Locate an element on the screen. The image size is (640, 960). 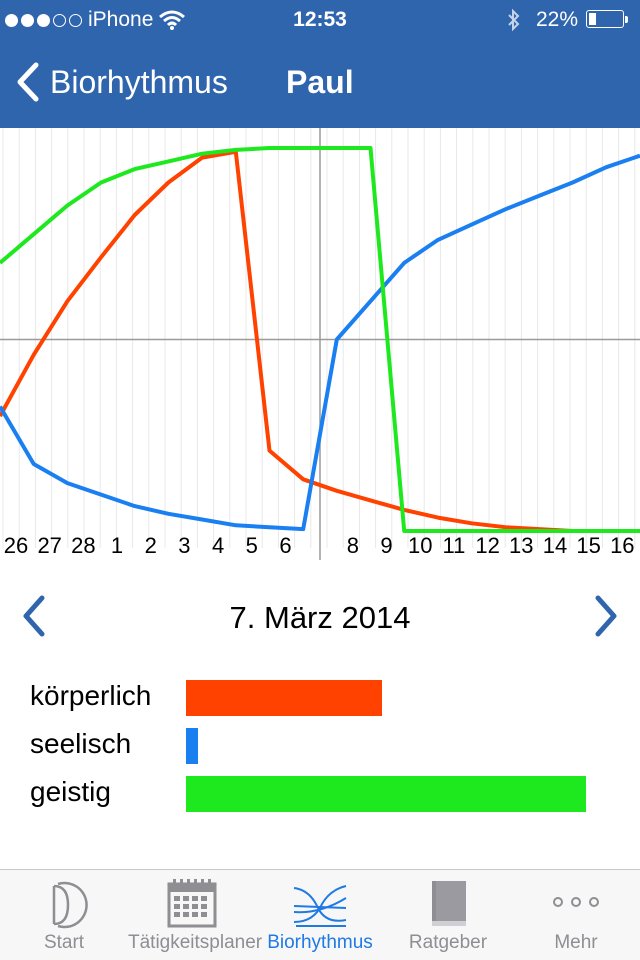
back-button-label: Biorhythmus is located at coordinates (139, 81).